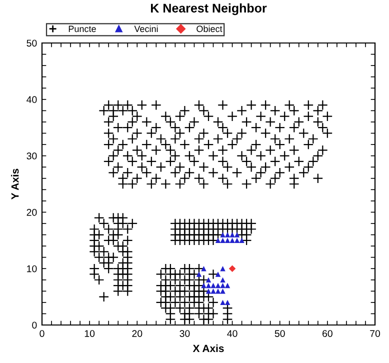 The image size is (389, 363). I want to click on y-tick-label: 10, so click(32, 268).